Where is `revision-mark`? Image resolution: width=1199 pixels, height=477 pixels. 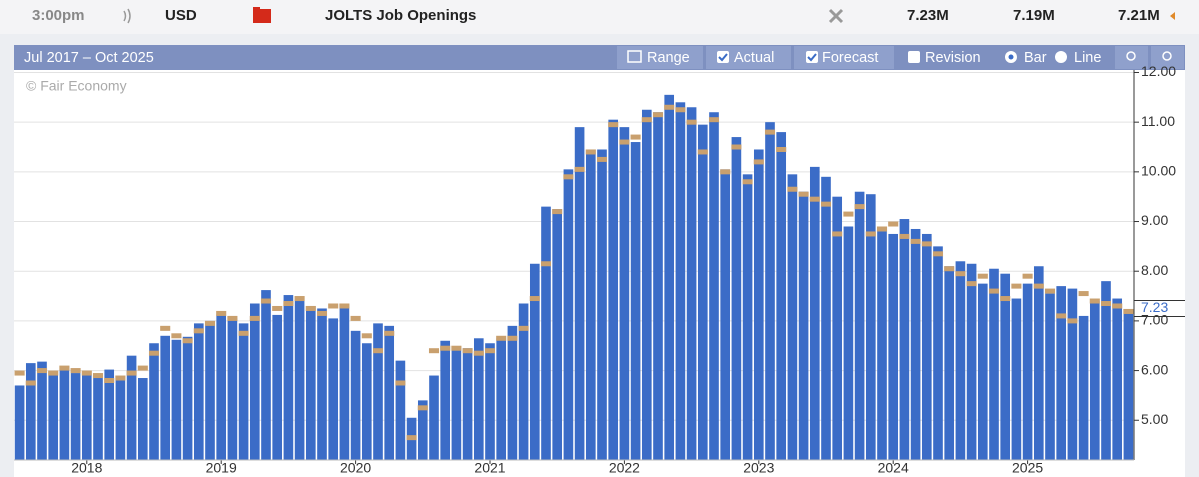
revision-mark is located at coordinates (1172, 16).